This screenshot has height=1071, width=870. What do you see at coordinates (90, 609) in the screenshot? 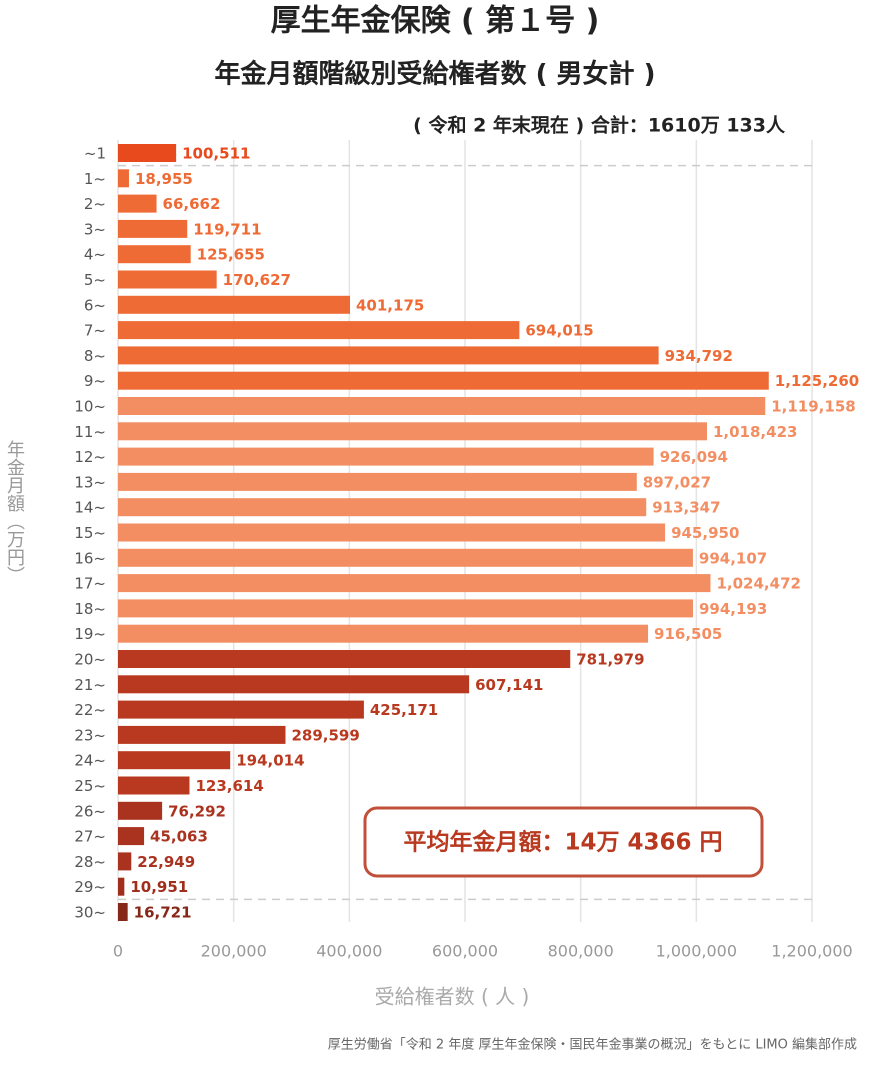
I see `y-tick-label: 18~` at bounding box center [90, 609].